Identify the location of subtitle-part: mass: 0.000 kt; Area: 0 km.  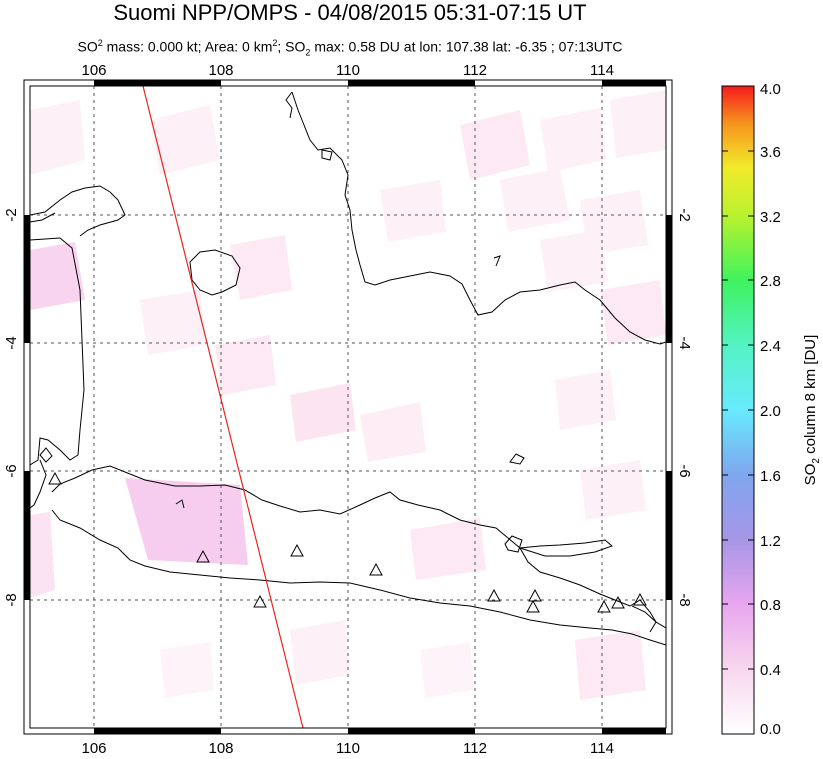
(187, 46).